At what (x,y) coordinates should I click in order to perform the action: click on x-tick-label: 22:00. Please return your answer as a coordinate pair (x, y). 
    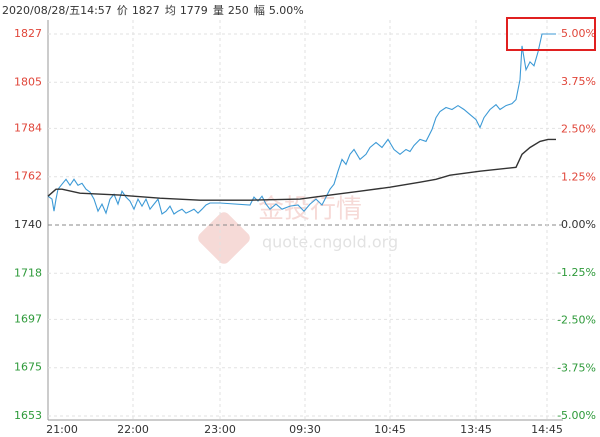
    Looking at the image, I should click on (133, 429).